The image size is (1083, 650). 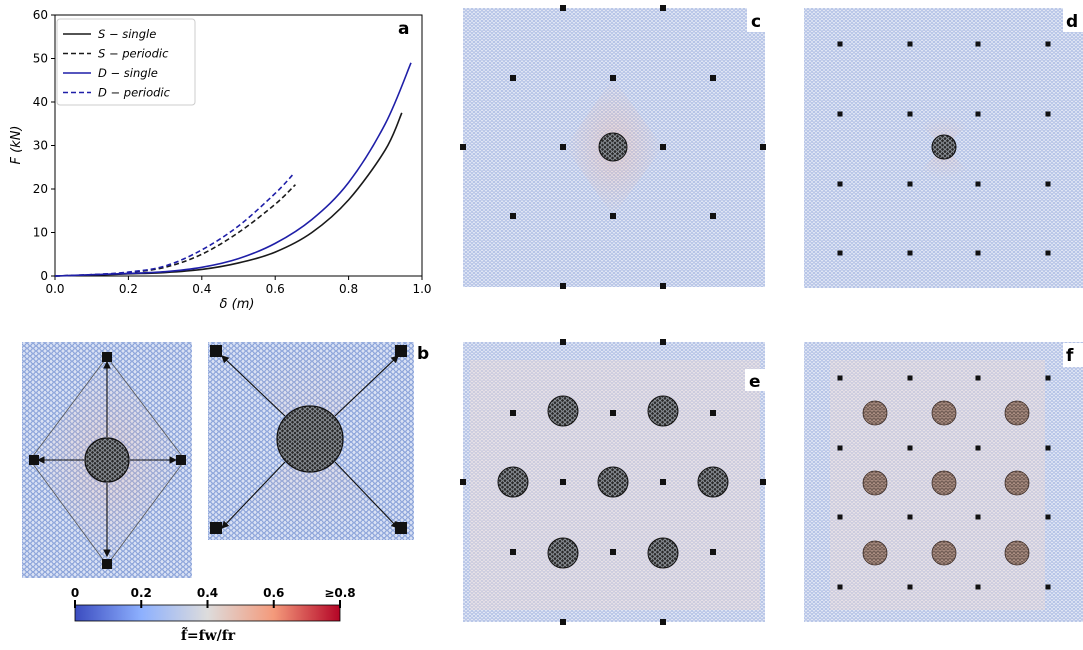 What do you see at coordinates (1070, 356) in the screenshot?
I see `panel-label-f: f` at bounding box center [1070, 356].